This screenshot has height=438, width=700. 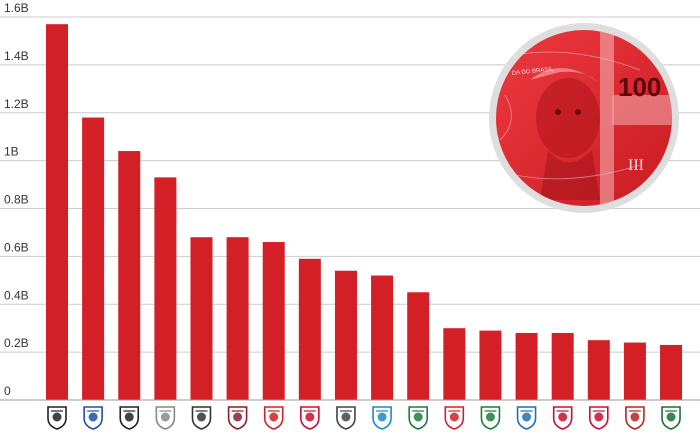 I want to click on team-crest-icons, so click(x=364, y=418).